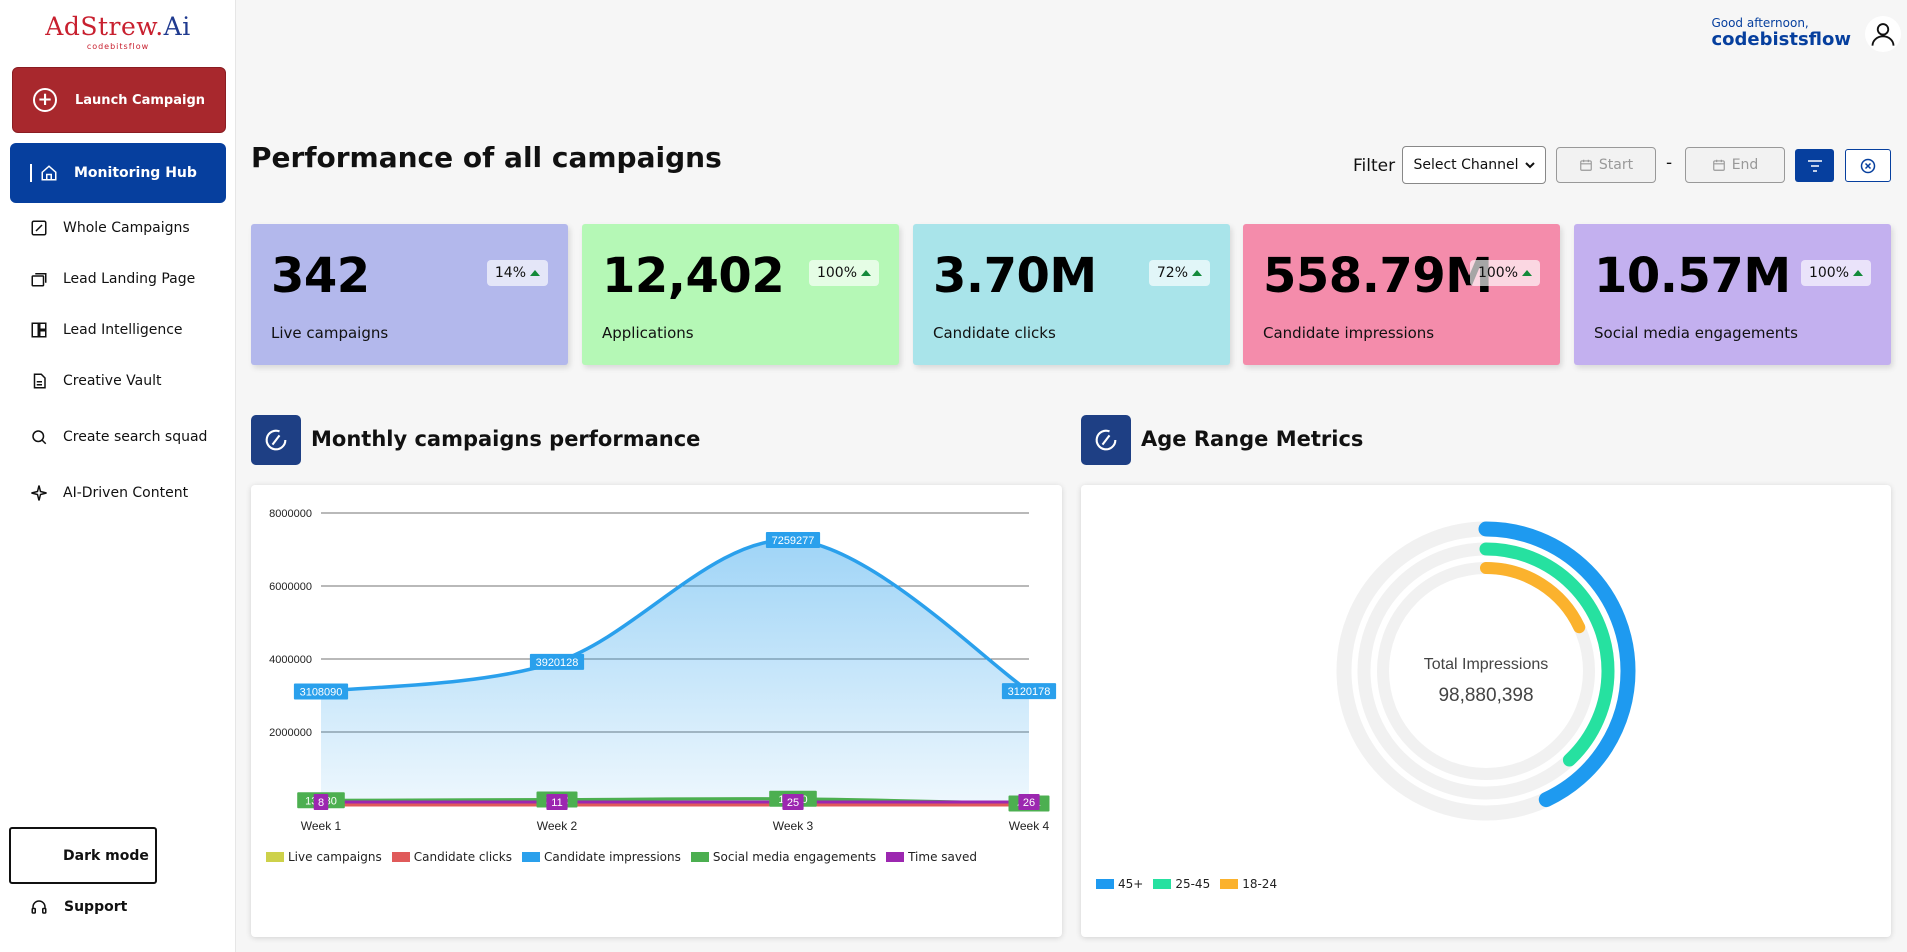  I want to click on sidebar-item-label: Whole Campaigns, so click(126, 228).